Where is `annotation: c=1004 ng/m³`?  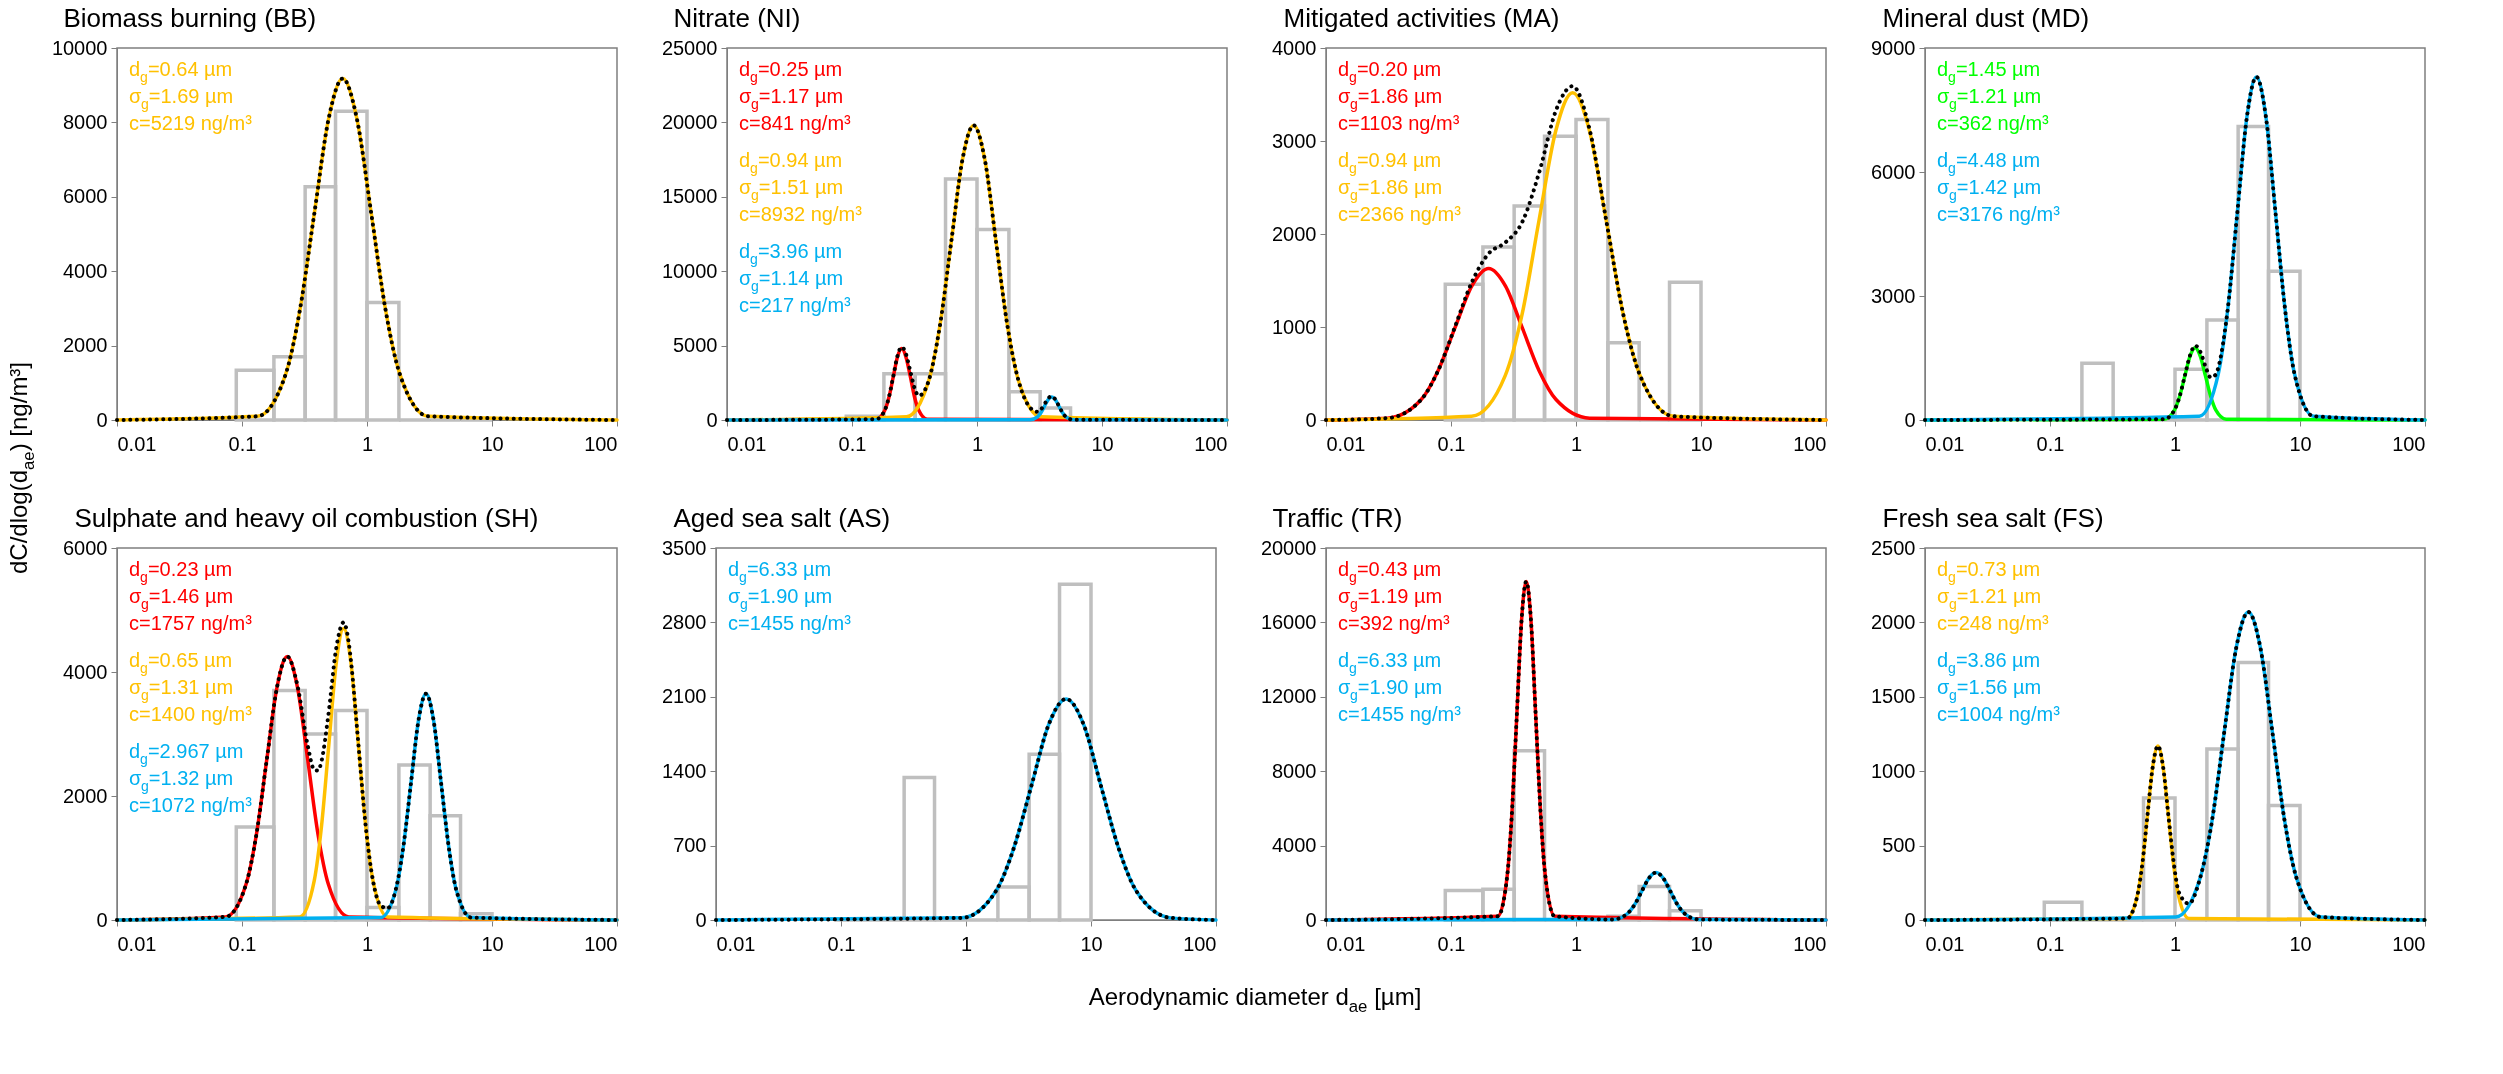 annotation: c=1004 ng/m³ is located at coordinates (1999, 714).